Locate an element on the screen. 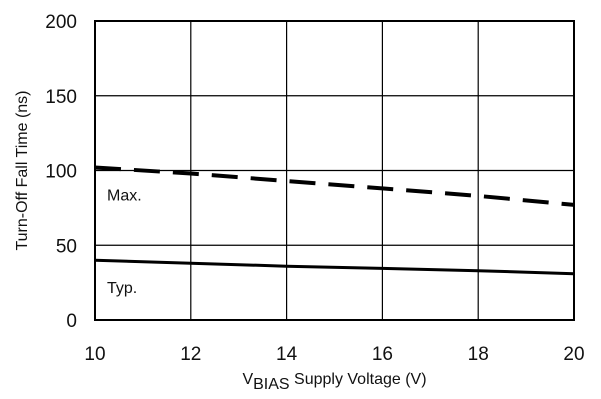  y-tick-label: 100 is located at coordinates (61, 172).